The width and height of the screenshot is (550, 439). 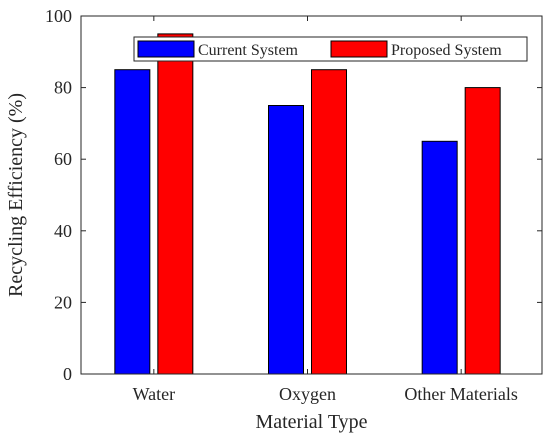 What do you see at coordinates (307, 394) in the screenshot?
I see `x-tick-label: Oxygen` at bounding box center [307, 394].